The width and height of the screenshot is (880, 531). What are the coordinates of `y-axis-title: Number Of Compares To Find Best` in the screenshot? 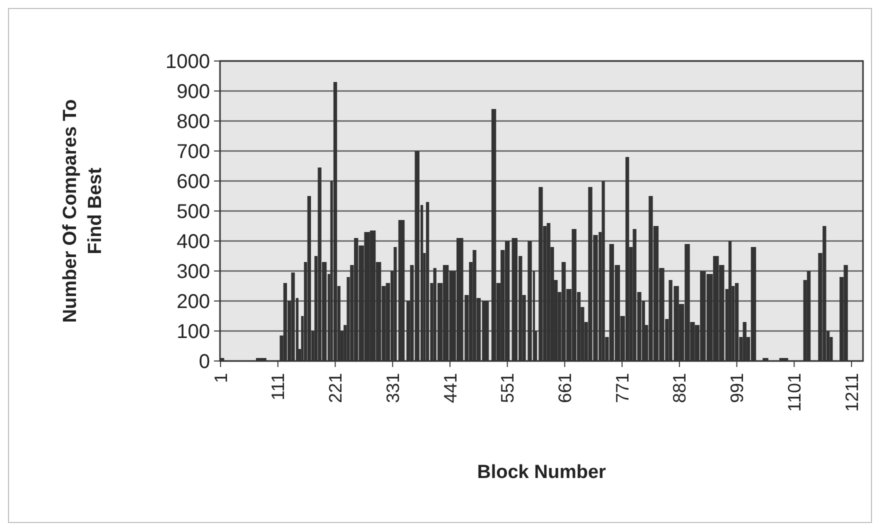 It's located at (83, 211).